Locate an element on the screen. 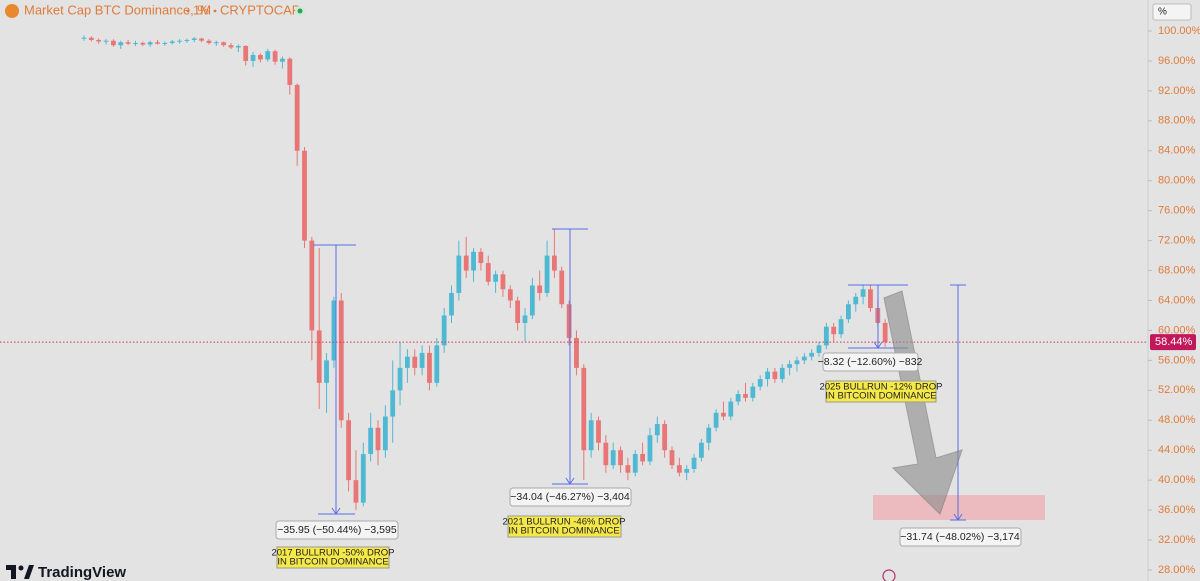  brand: TradingView is located at coordinates (66, 572).